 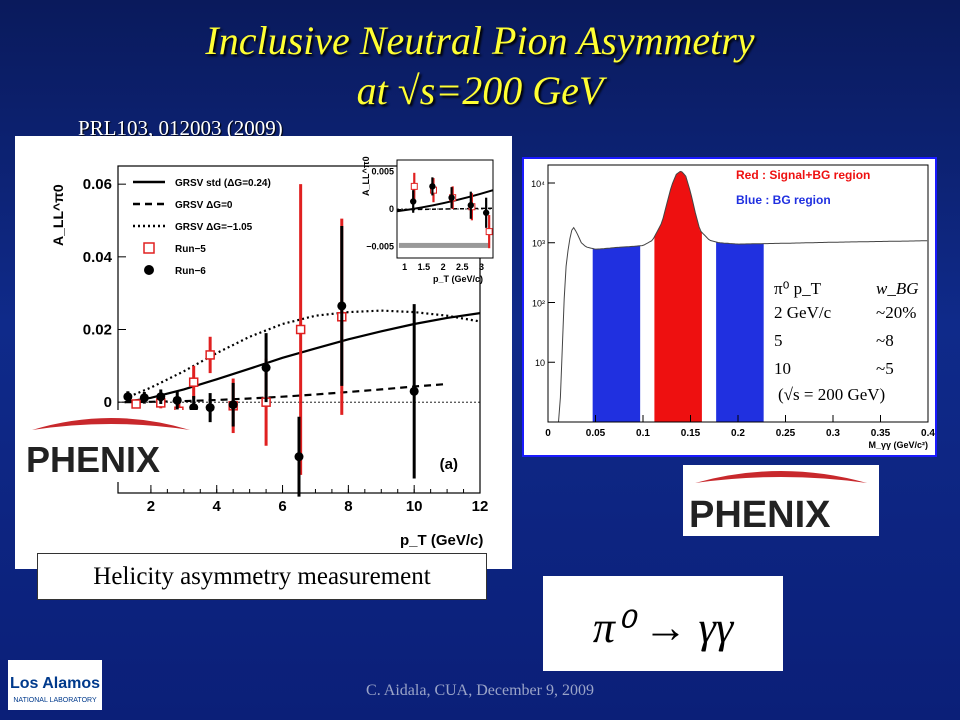 What do you see at coordinates (223, 183) in the screenshot?
I see `legend-label: GRSV std (ΔG=0.24)` at bounding box center [223, 183].